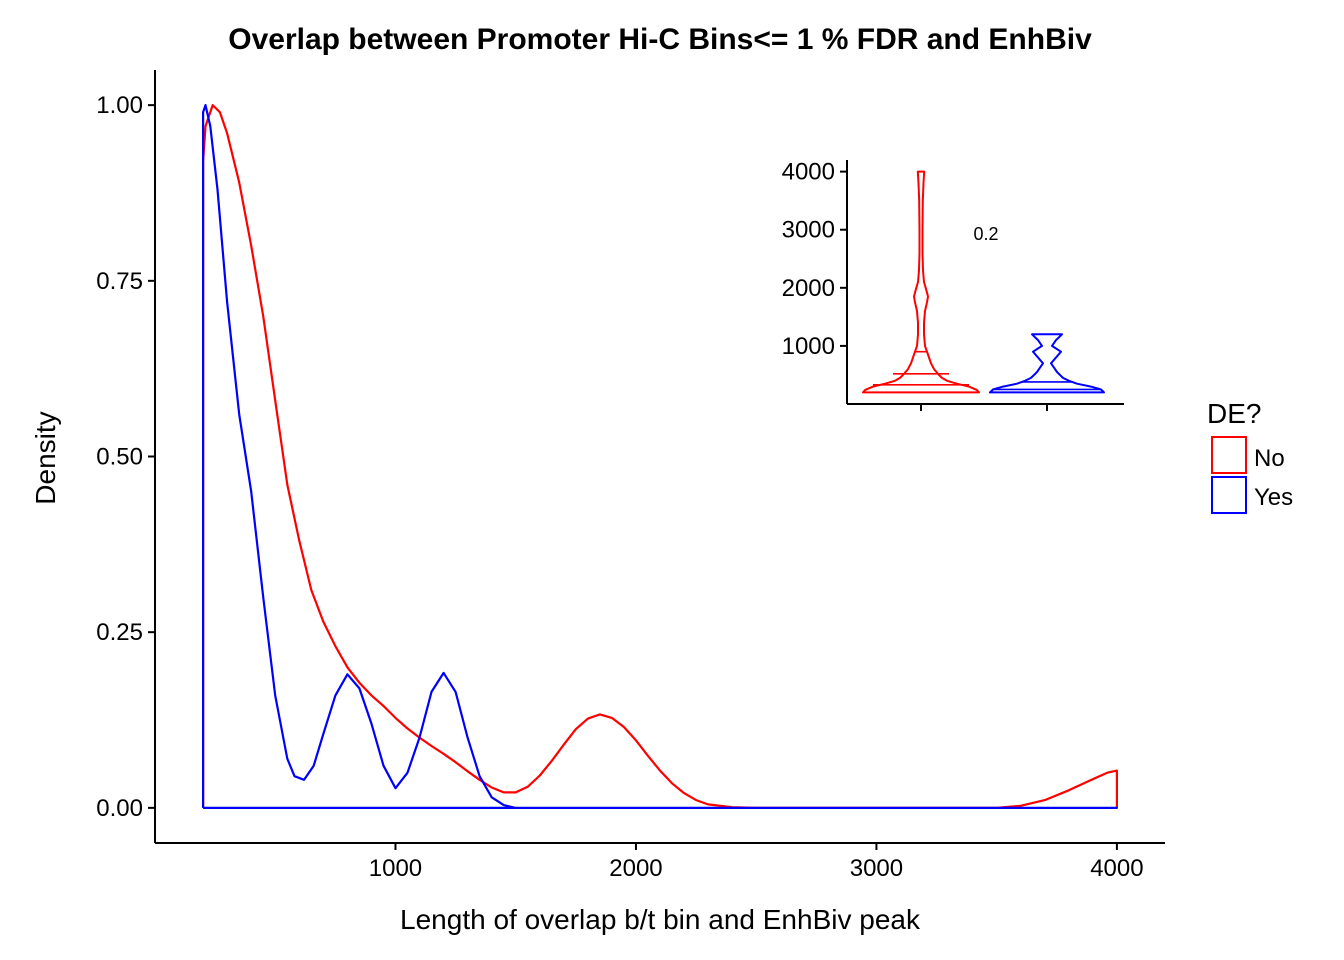  Describe the element at coordinates (1116, 868) in the screenshot. I see `x-tick-label: 4000` at that location.